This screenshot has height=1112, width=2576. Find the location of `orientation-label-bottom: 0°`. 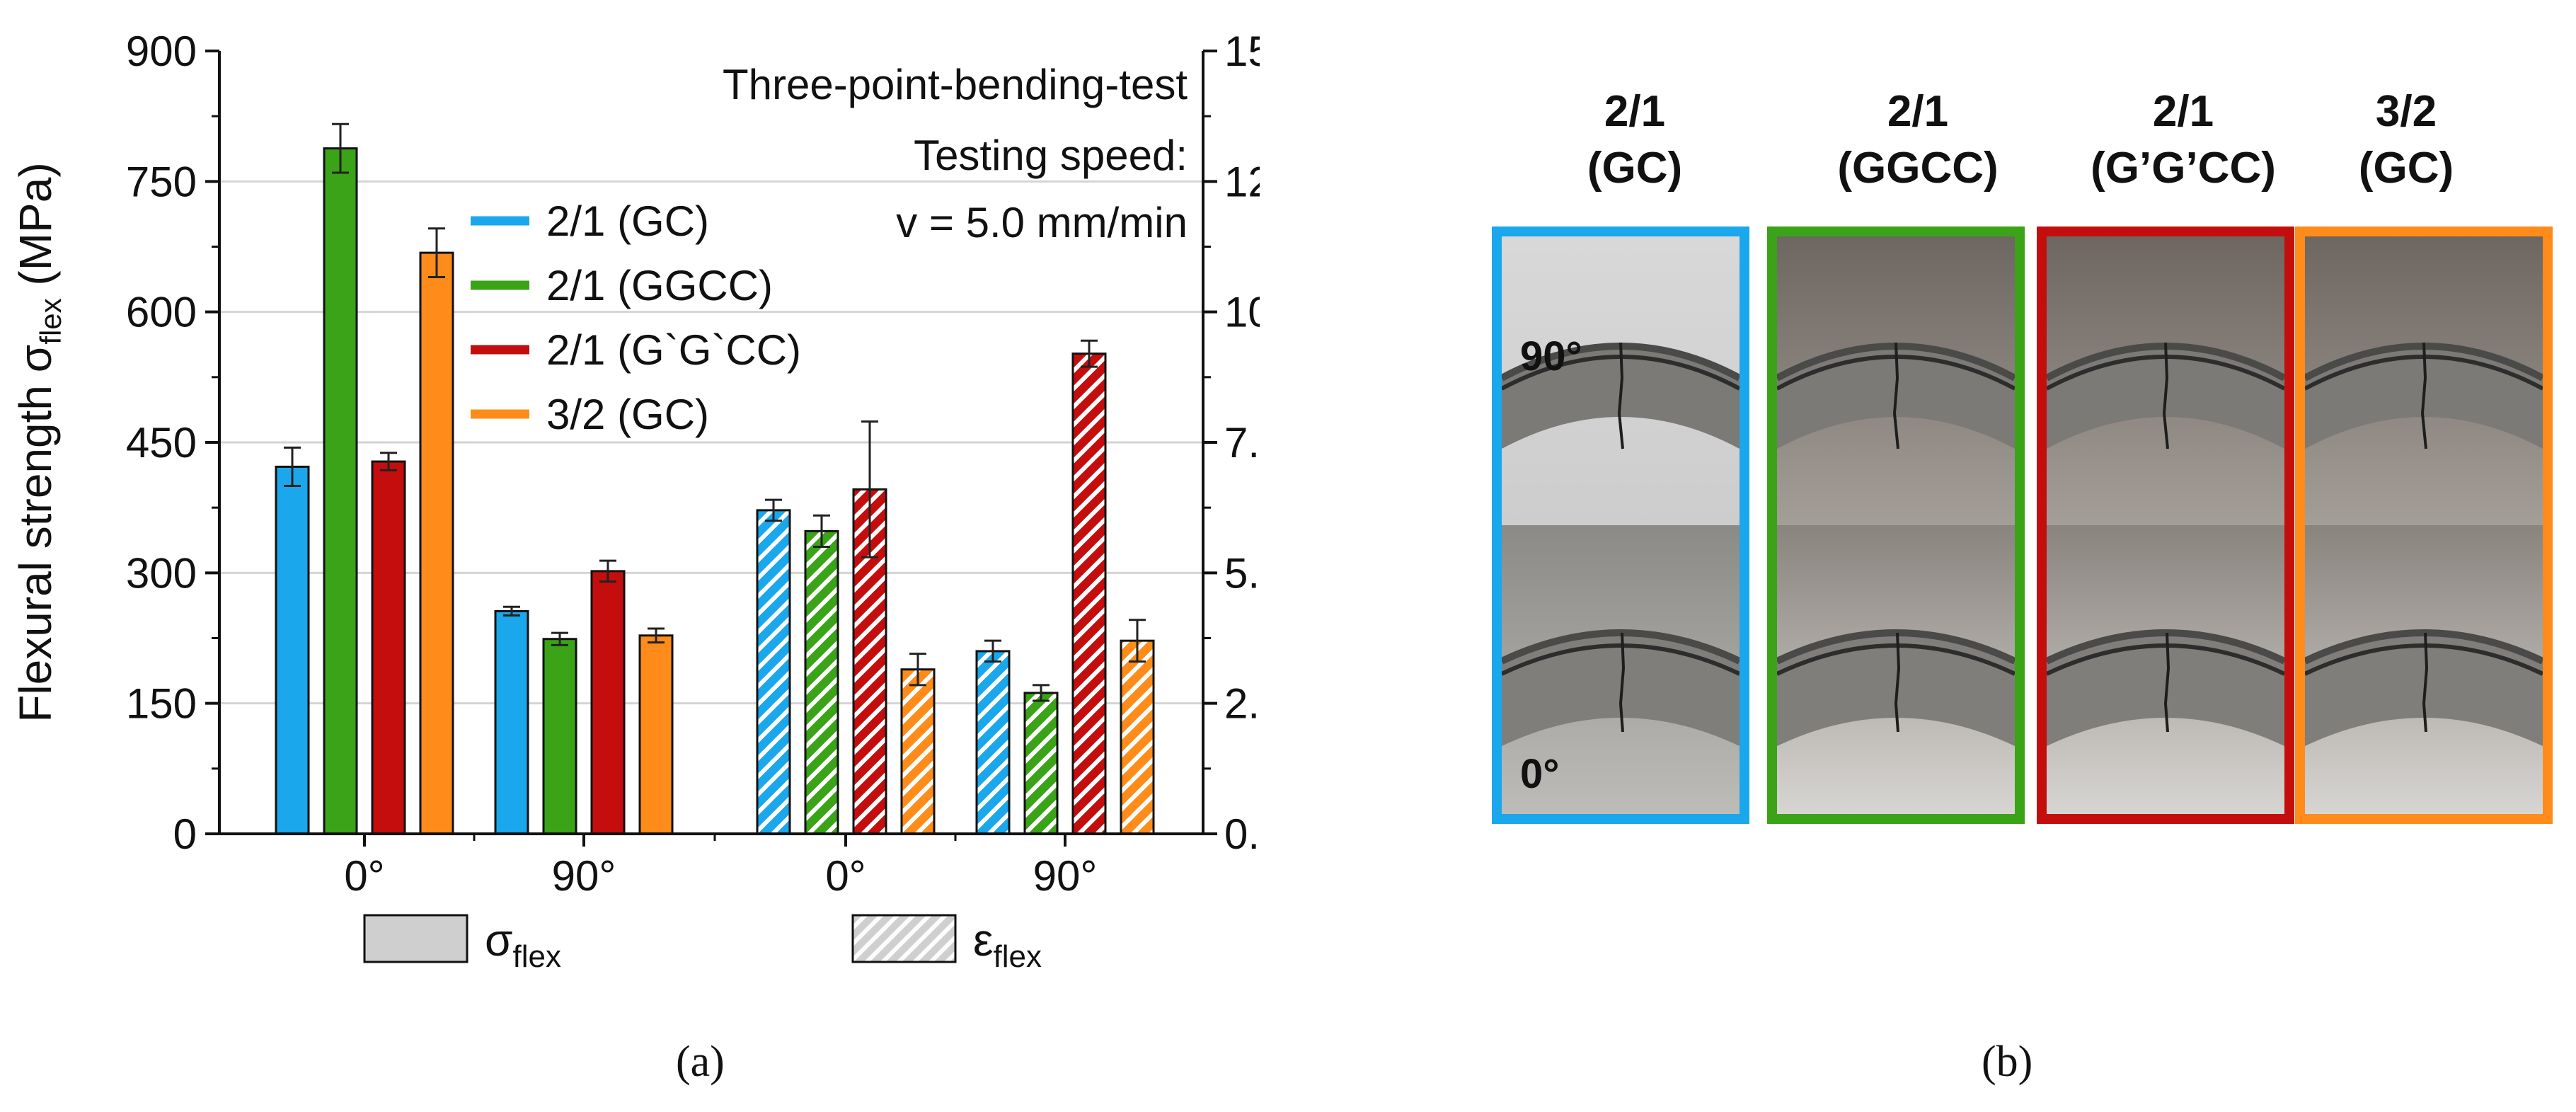

orientation-label-bottom: 0° is located at coordinates (1540, 774).